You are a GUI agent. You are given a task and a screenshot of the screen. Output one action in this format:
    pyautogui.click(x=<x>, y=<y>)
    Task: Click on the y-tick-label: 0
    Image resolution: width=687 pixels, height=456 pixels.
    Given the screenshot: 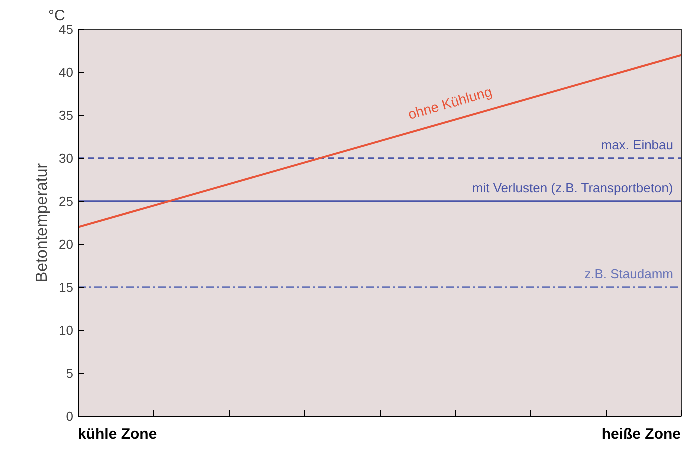 What is the action you would take?
    pyautogui.click(x=70, y=416)
    